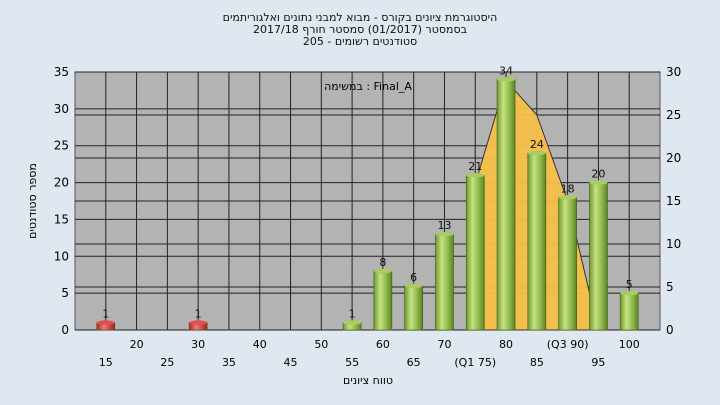 This screenshot has width=720, height=405. I want to click on bar-value-label: 6, so click(413, 277).